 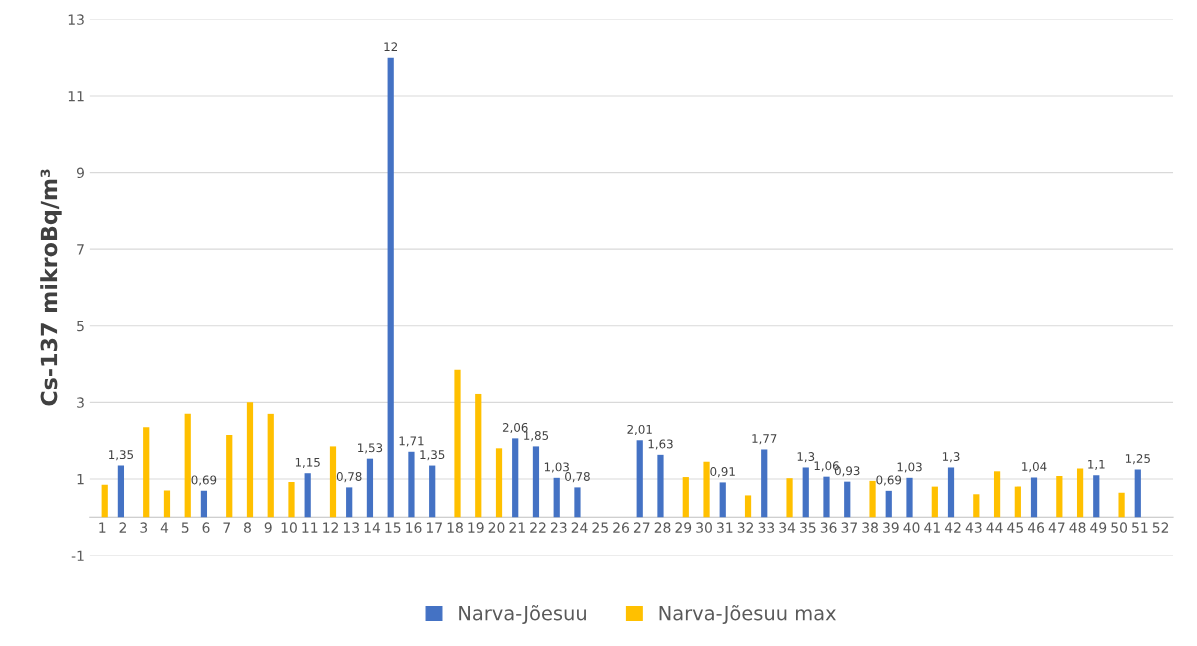 What do you see at coordinates (77, 555) in the screenshot?
I see `y-tick-label: -1` at bounding box center [77, 555].